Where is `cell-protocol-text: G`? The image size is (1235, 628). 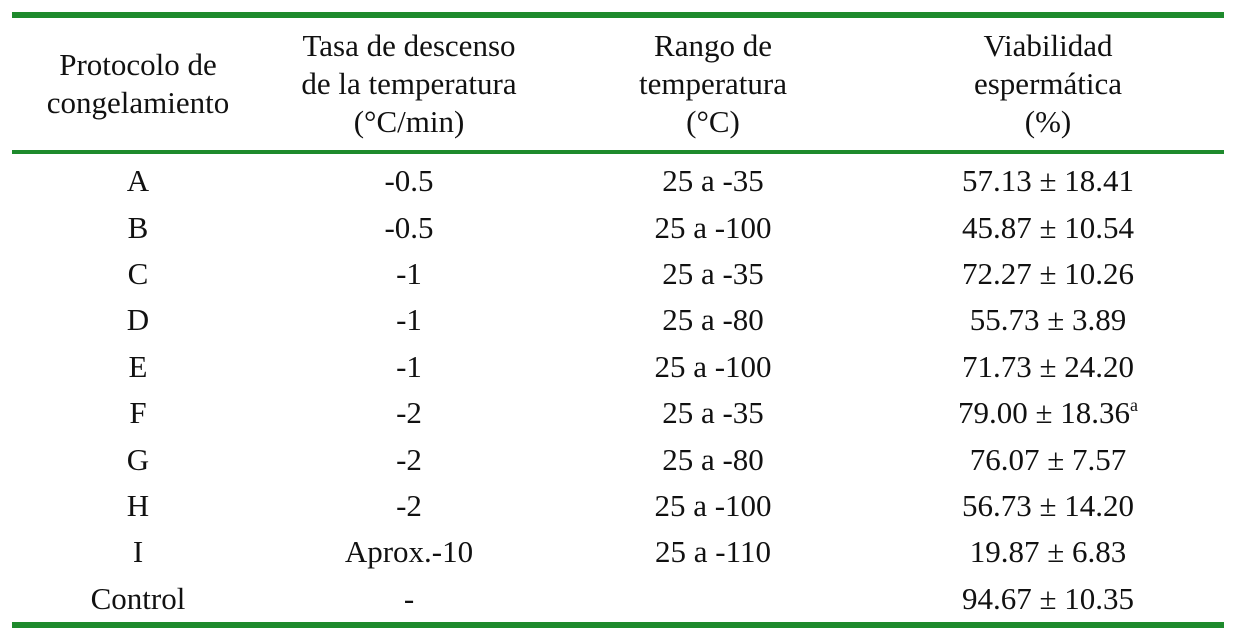
cell-protocol-text: G is located at coordinates (138, 459).